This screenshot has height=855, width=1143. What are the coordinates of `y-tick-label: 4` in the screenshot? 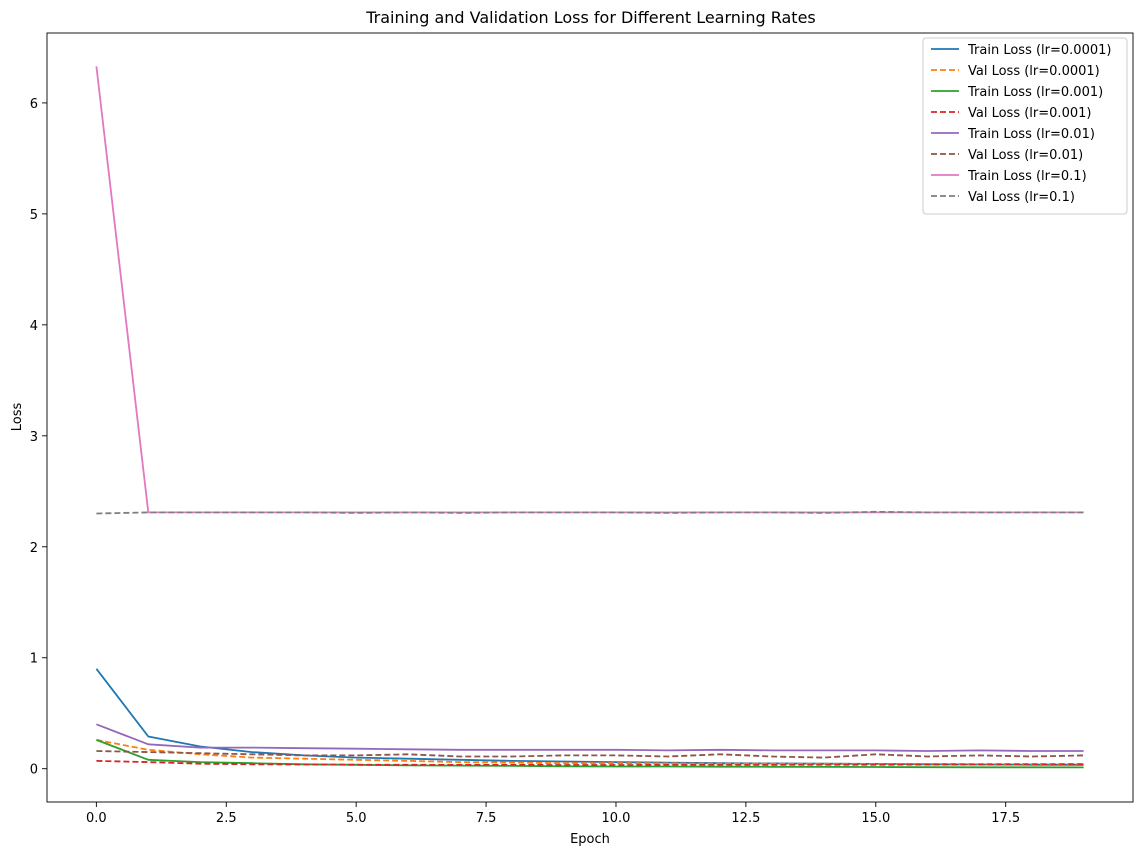 It's located at (34, 326).